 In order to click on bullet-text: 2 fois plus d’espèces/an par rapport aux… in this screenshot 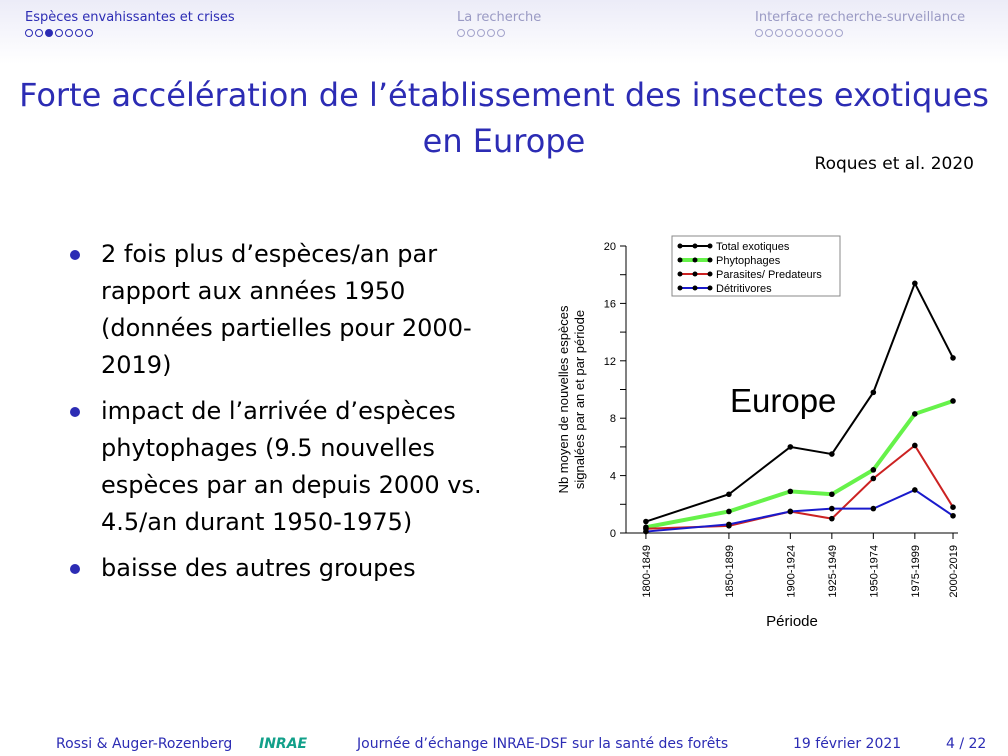, I will do `click(286, 309)`.